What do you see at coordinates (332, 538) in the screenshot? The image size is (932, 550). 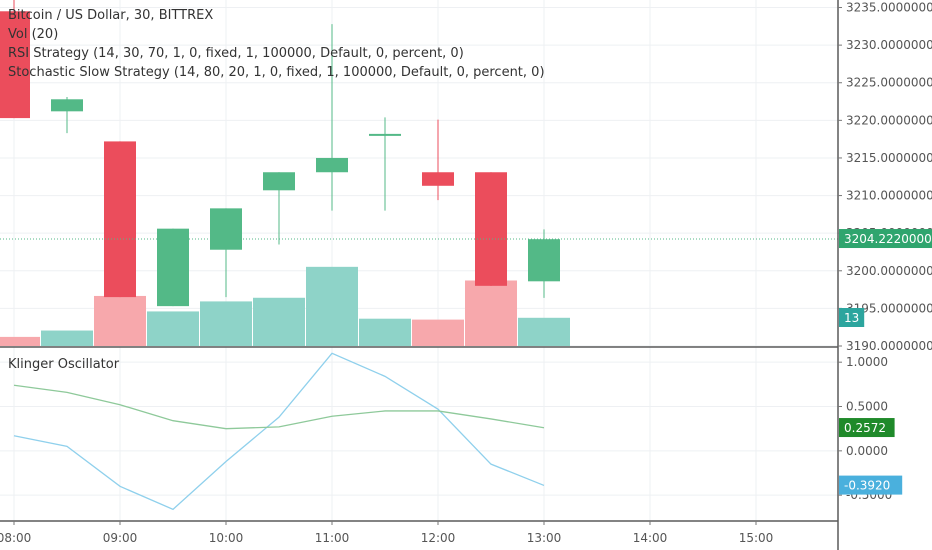 I see `time-tick-label: 11:00` at bounding box center [332, 538].